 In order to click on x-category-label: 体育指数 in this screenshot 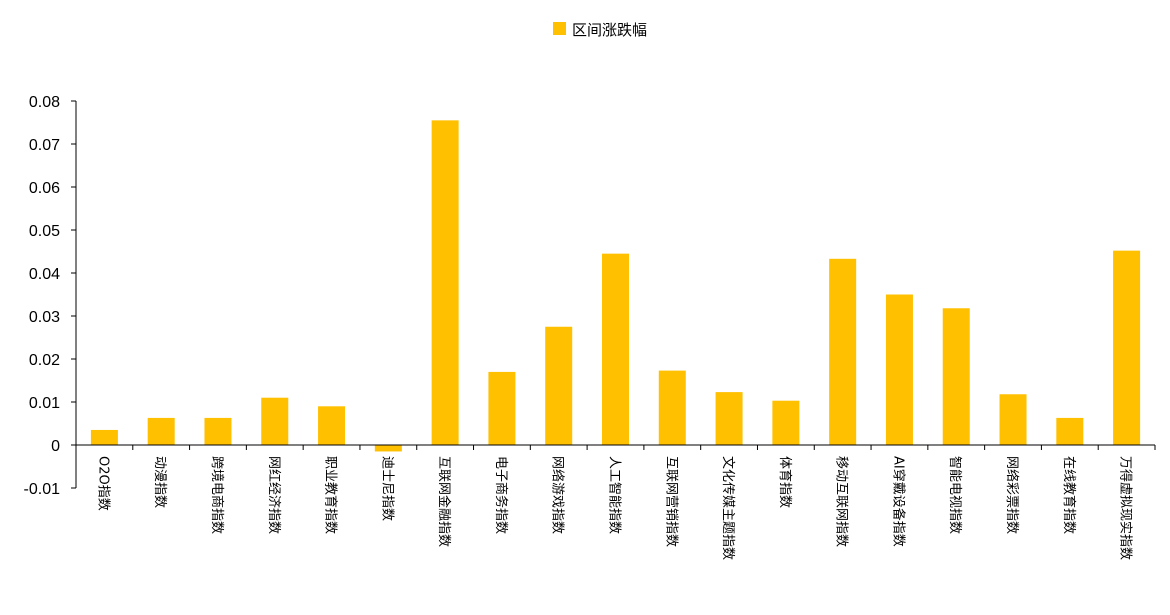, I will do `click(785, 482)`.